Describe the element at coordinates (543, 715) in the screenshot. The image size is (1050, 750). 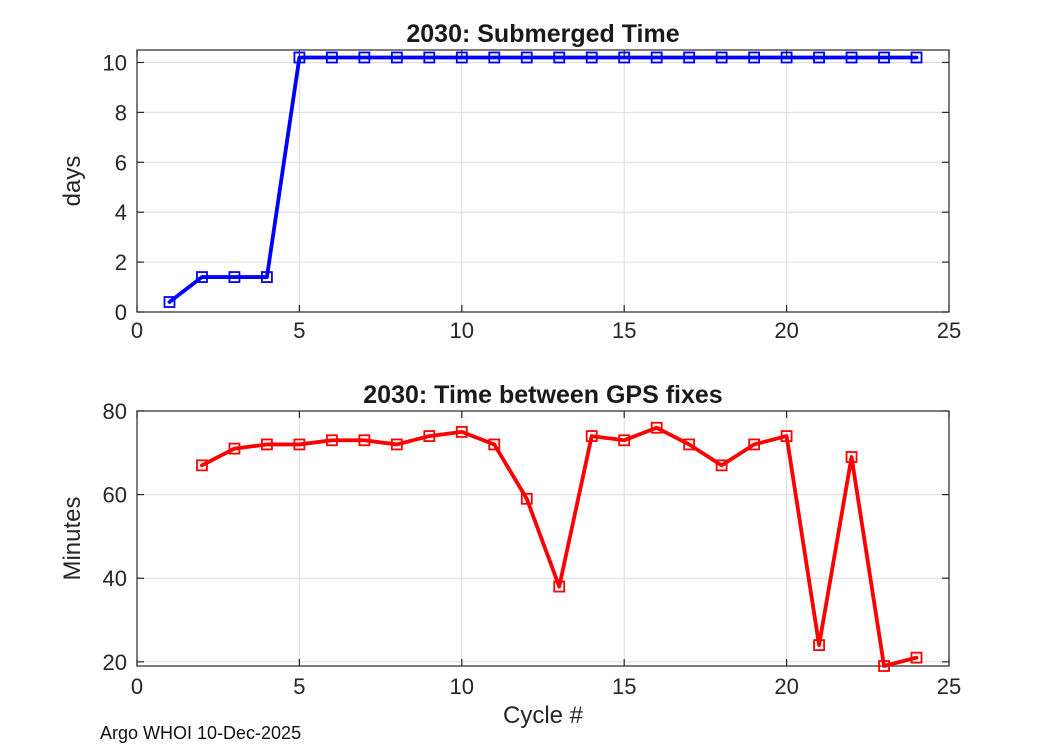
I see `x-axis-label: Cycle #` at that location.